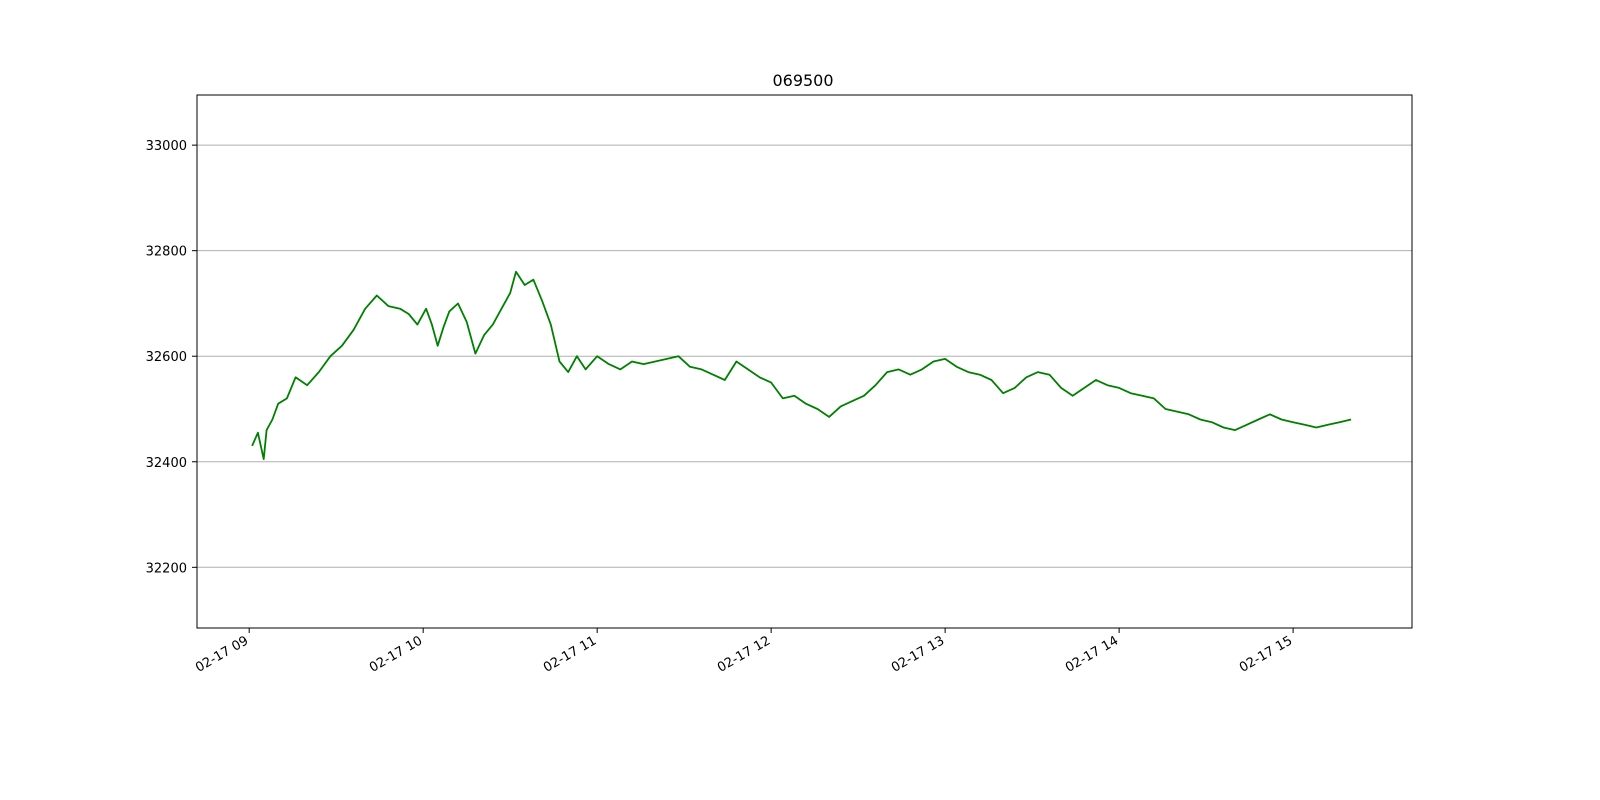  Describe the element at coordinates (166, 252) in the screenshot. I see `y-tick-label: 32800` at that location.